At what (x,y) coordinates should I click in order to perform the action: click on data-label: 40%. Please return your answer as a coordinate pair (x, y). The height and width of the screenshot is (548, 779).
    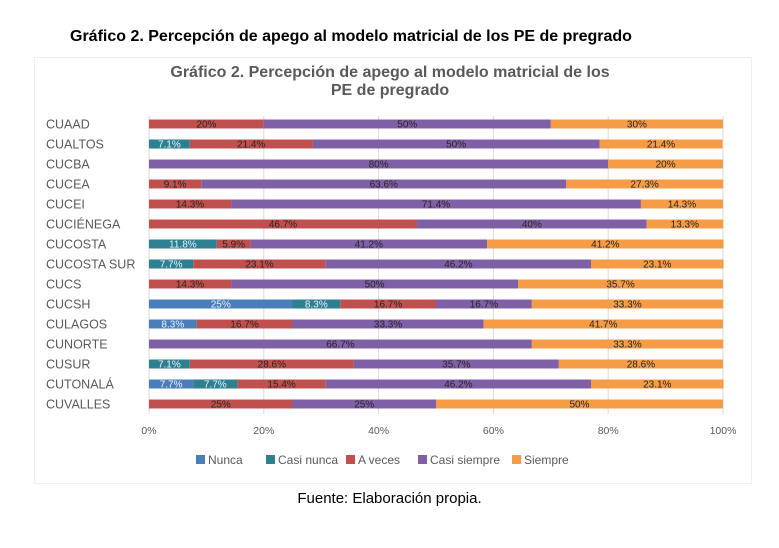
    Looking at the image, I should click on (532, 225).